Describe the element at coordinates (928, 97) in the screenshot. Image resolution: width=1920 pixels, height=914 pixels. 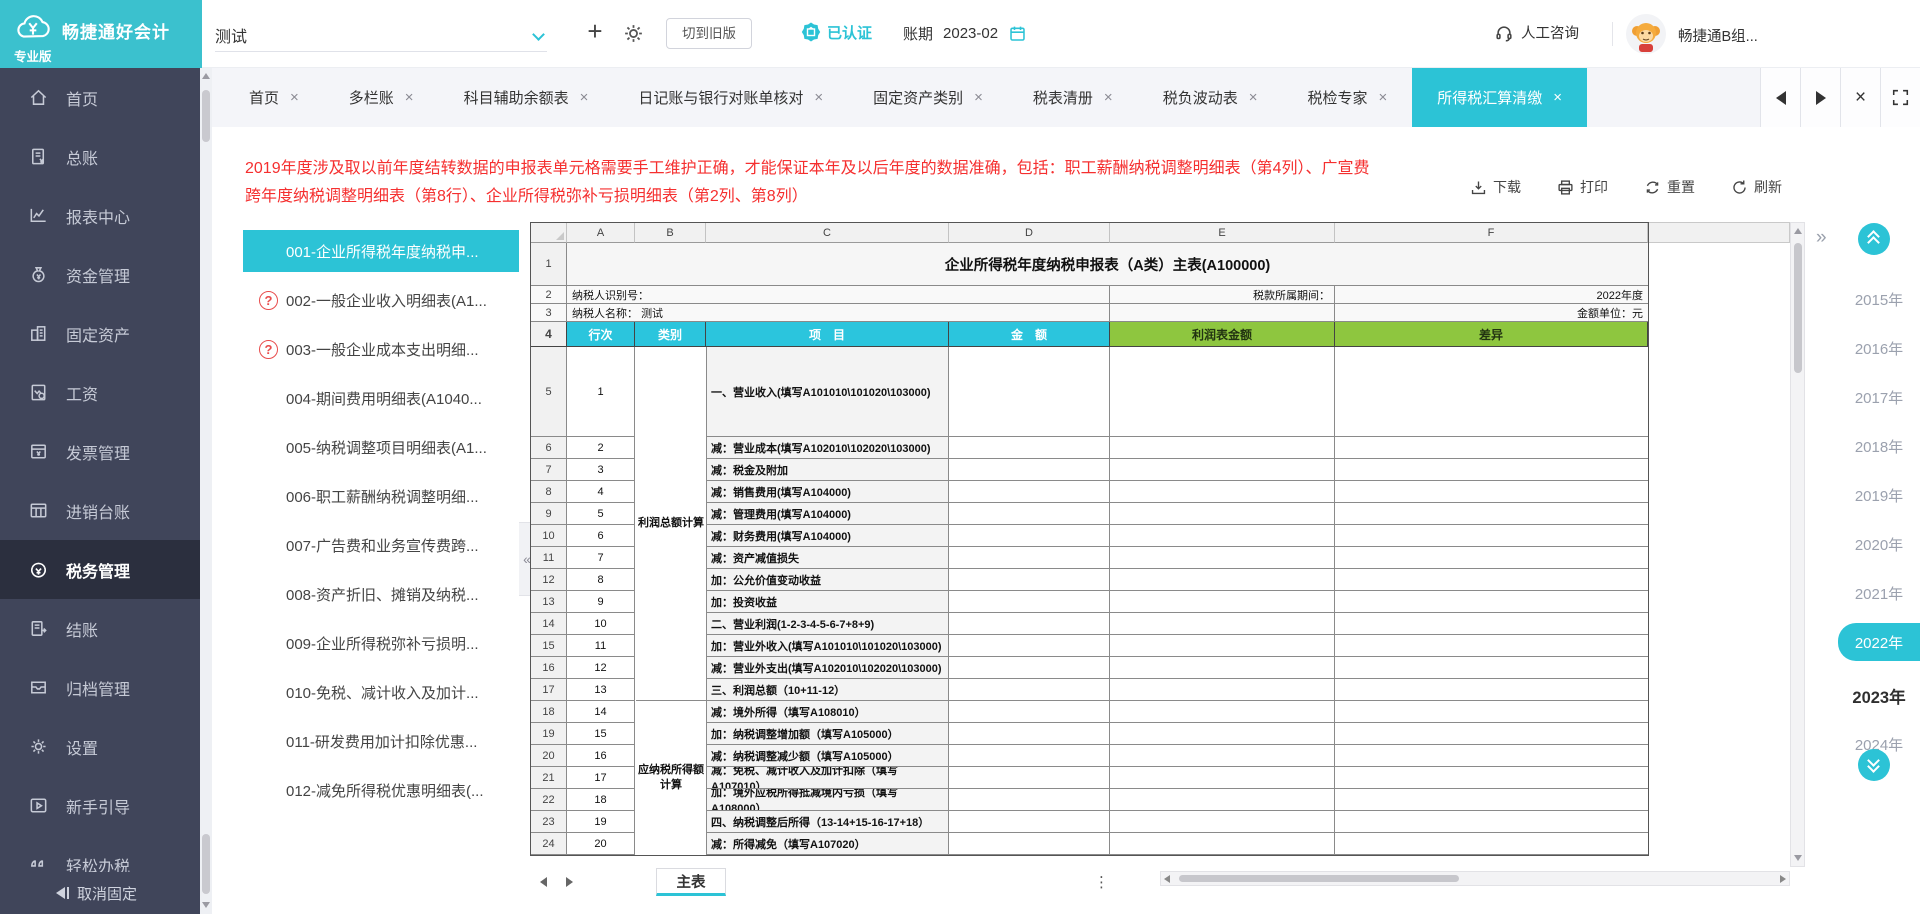
I see `document-tab: 固定资产类别 ×` at that location.